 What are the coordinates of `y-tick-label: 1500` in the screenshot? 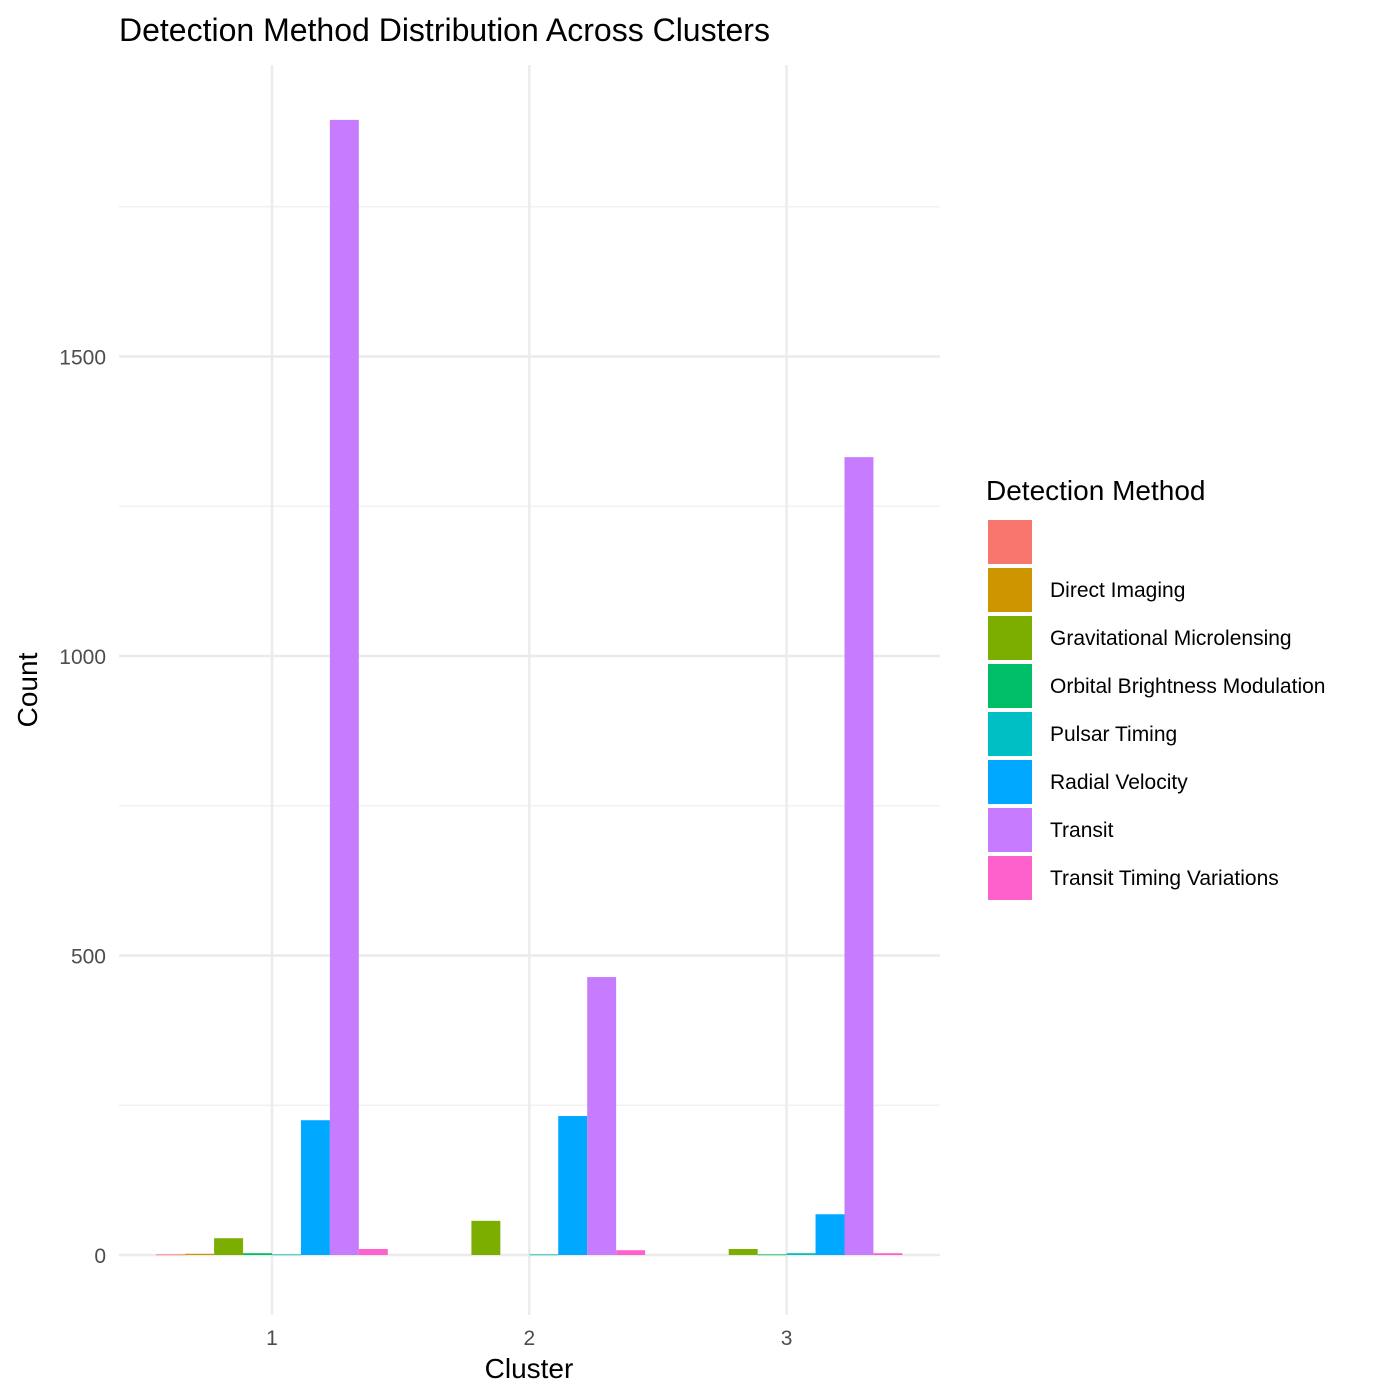 It's located at (82, 358).